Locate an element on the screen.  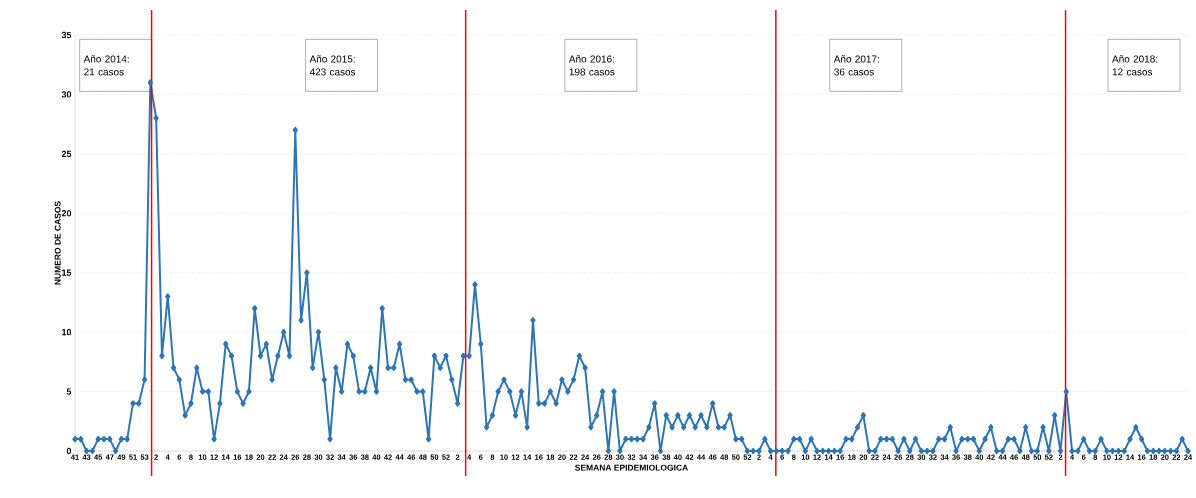
y-tick-label: 15 is located at coordinates (67, 272).